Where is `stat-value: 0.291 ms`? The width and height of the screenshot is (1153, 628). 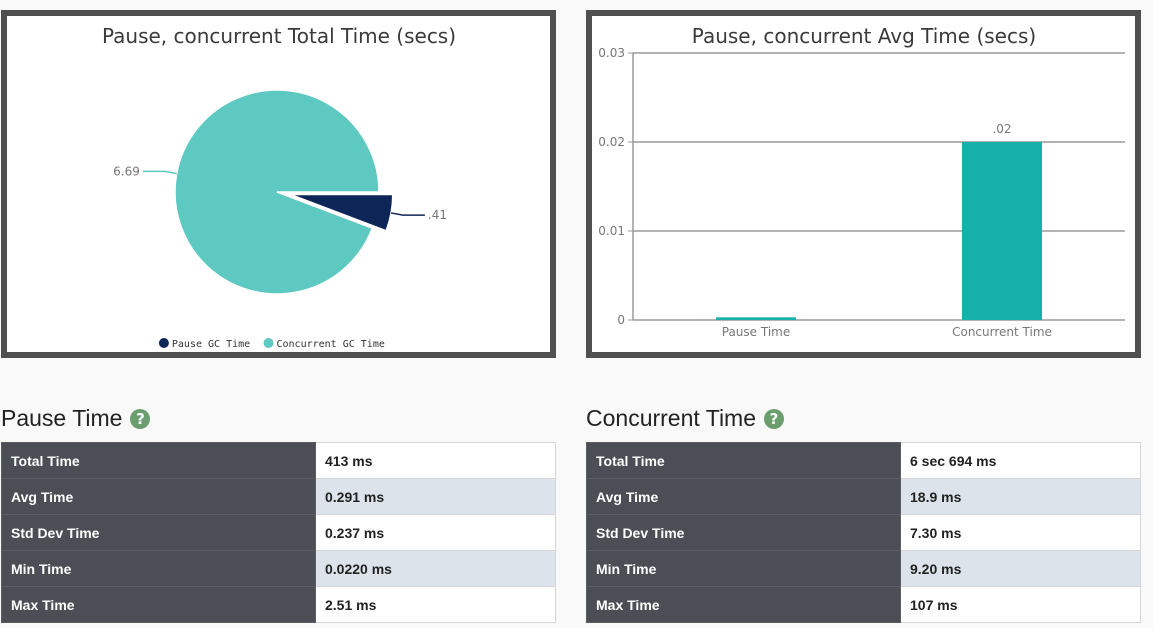
stat-value: 0.291 ms is located at coordinates (435, 496).